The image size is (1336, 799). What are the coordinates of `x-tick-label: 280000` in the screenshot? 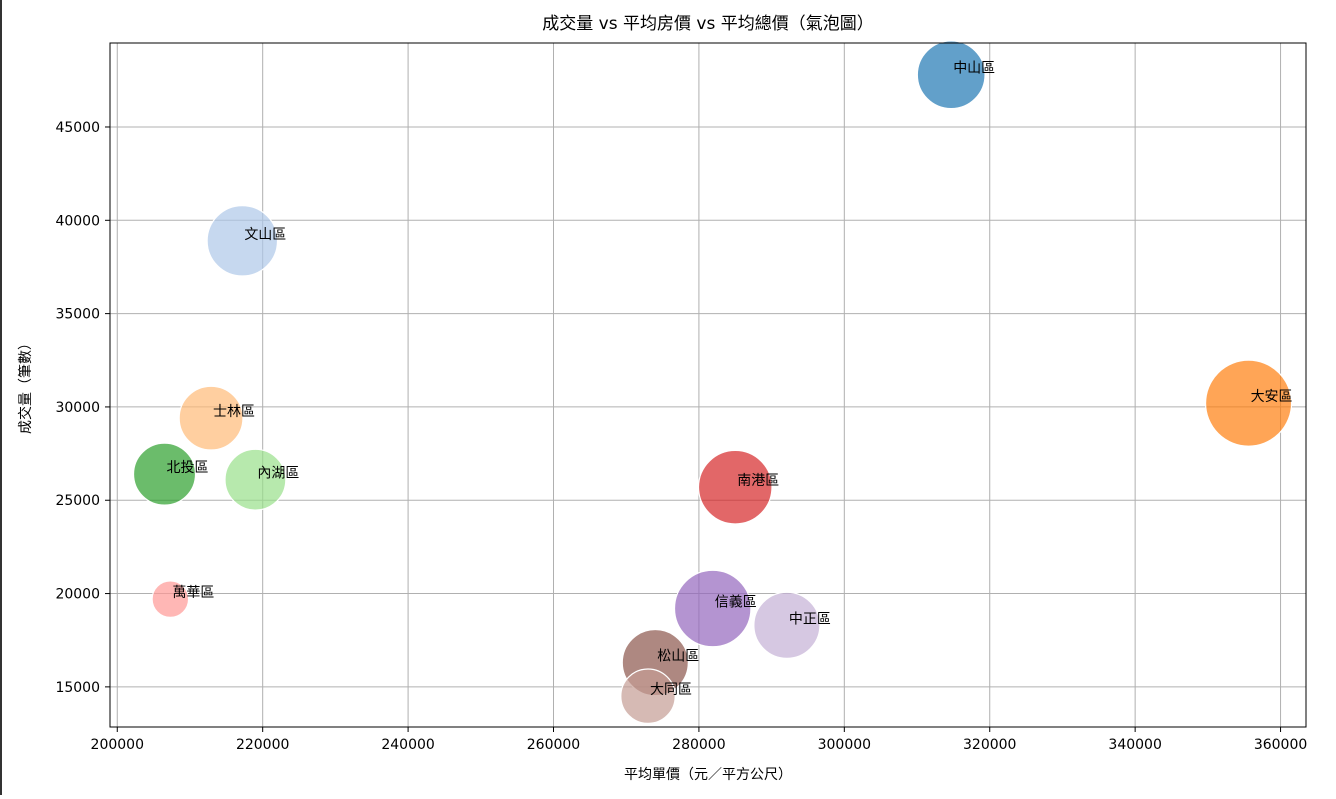 It's located at (698, 745).